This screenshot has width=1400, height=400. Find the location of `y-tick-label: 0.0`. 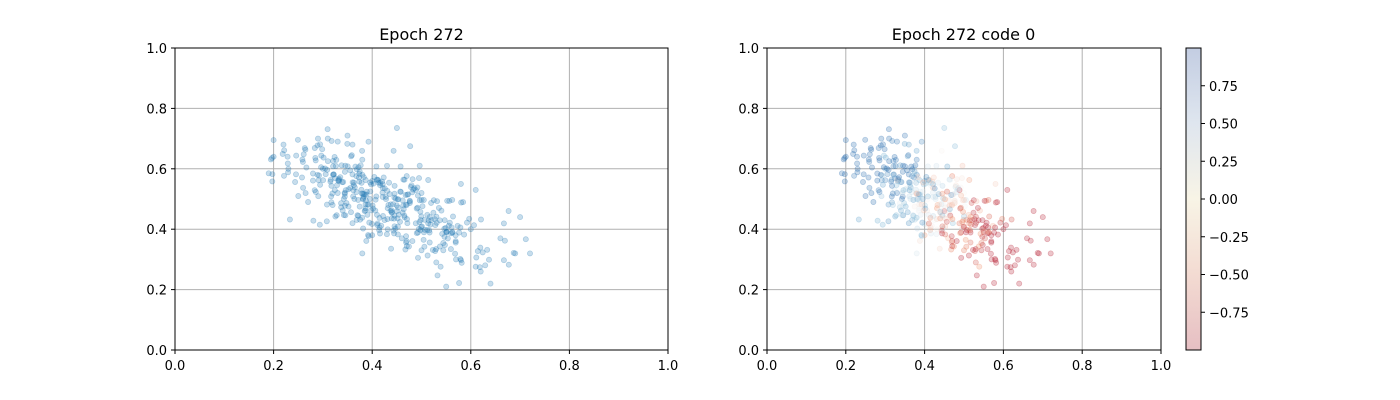

y-tick-label: 0.0 is located at coordinates (748, 351).